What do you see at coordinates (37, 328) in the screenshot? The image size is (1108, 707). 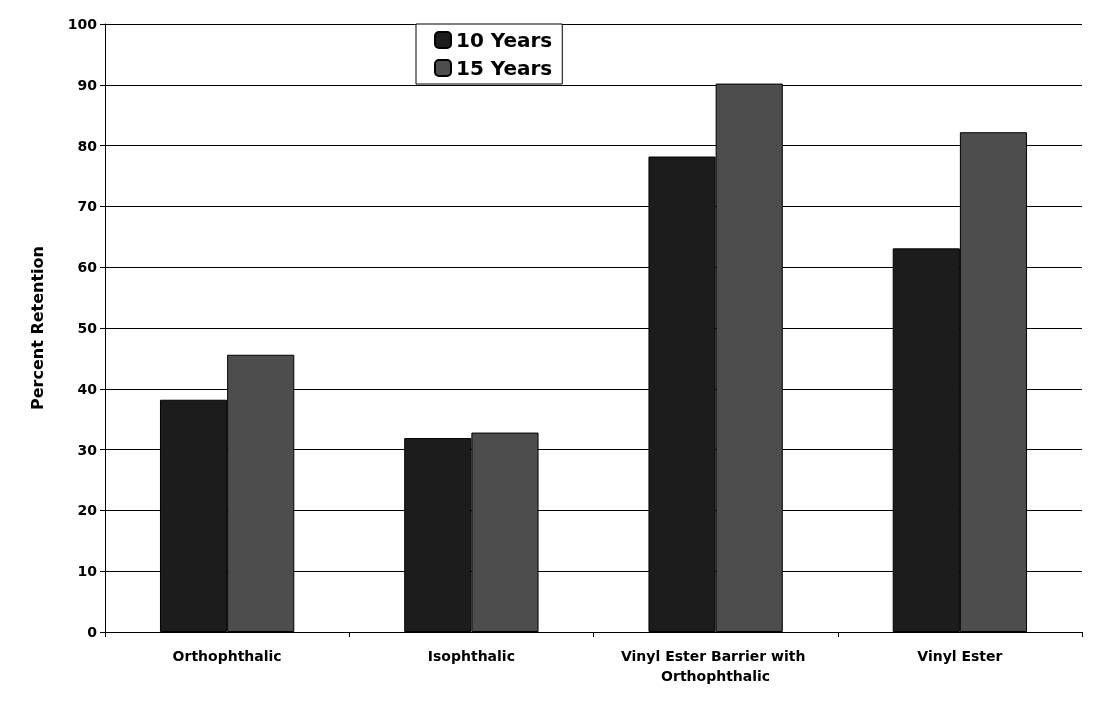 I see `y-axis-title: Percent Retention` at bounding box center [37, 328].